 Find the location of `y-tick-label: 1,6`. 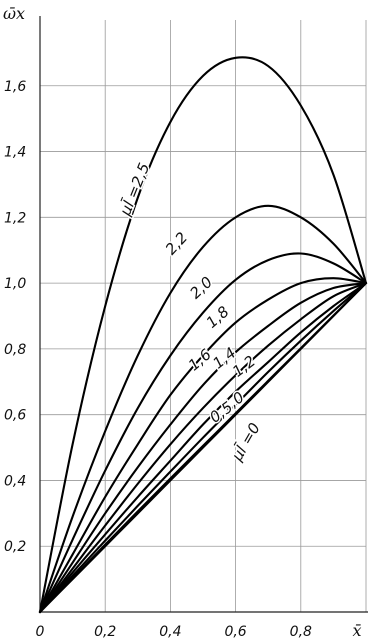

y-tick-label: 1,6 is located at coordinates (15, 87).